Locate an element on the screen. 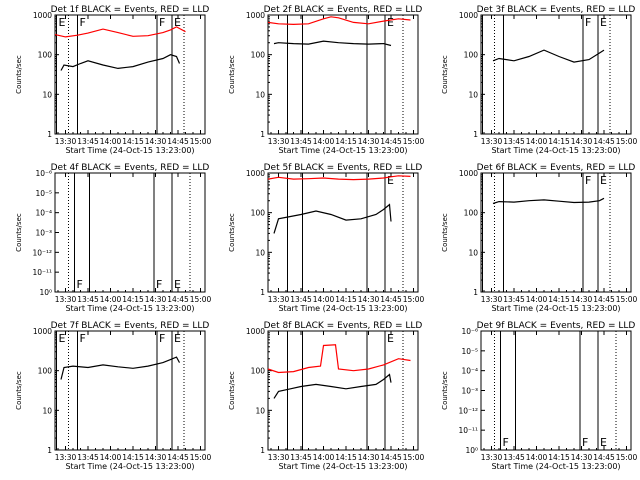 This screenshot has width=640, height=480. panel-title: Det 9f BLACK = Events, RED = LLD is located at coordinates (556, 326).